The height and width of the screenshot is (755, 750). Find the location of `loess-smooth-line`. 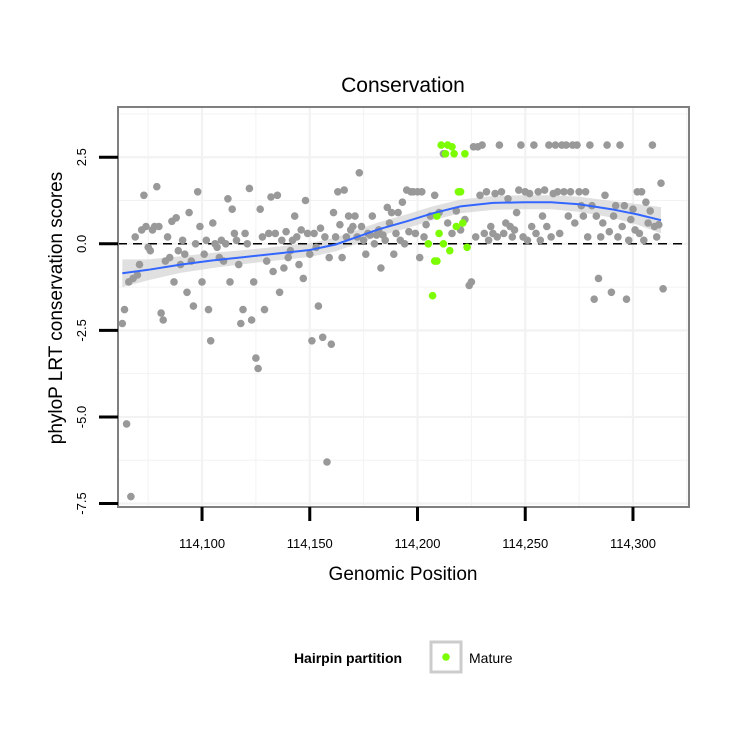

loess-smooth-line is located at coordinates (392, 238).